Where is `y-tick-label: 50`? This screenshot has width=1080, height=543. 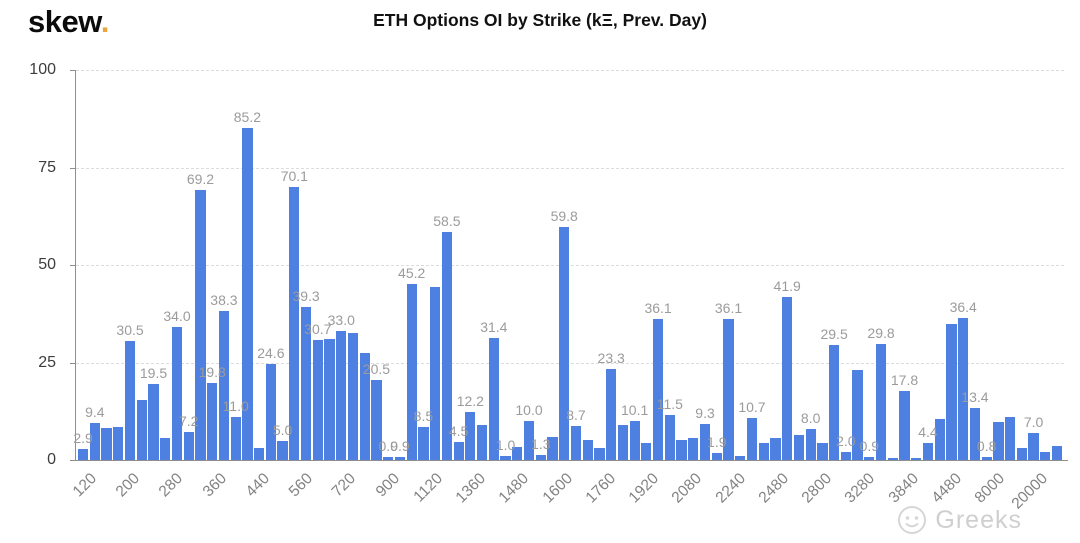 y-tick-label: 50 is located at coordinates (47, 264).